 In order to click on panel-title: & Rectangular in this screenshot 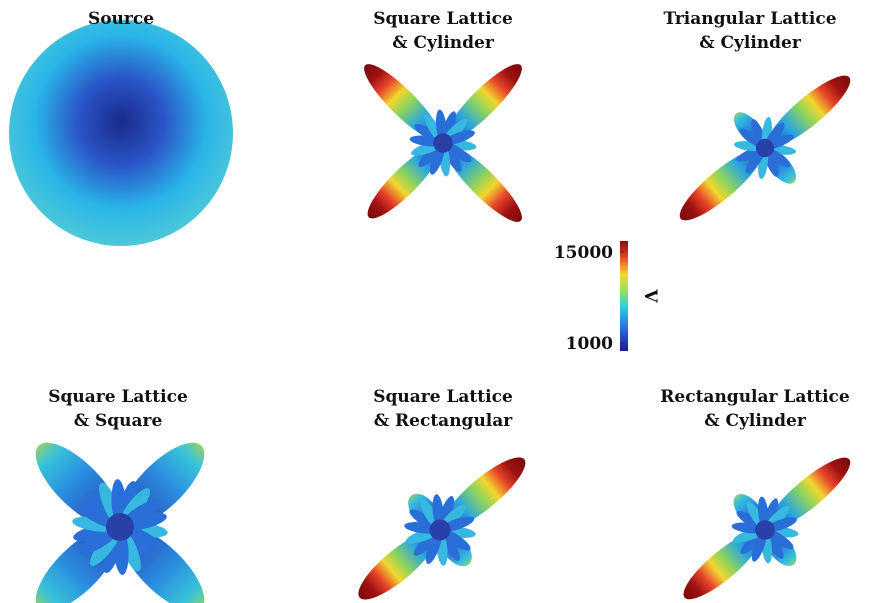, I will do `click(444, 421)`.